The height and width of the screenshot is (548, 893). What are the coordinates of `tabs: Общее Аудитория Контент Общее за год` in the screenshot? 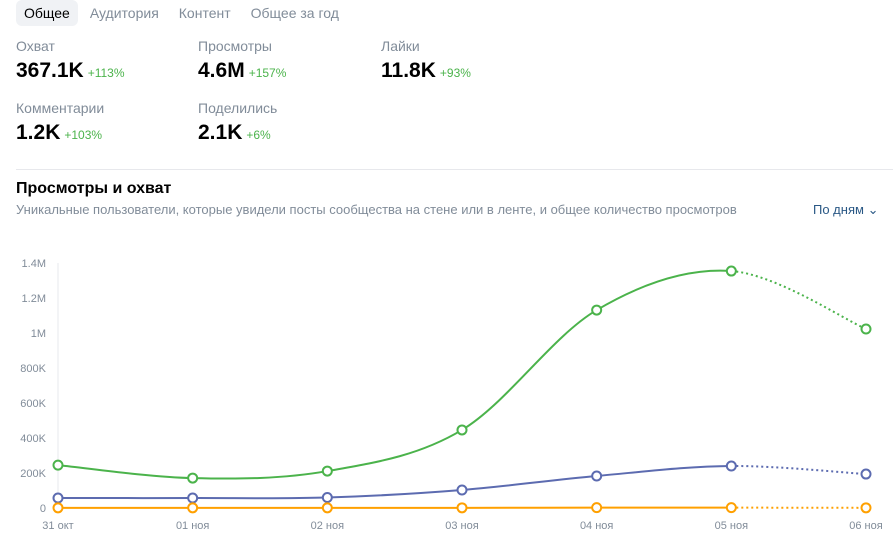 It's located at (181, 13).